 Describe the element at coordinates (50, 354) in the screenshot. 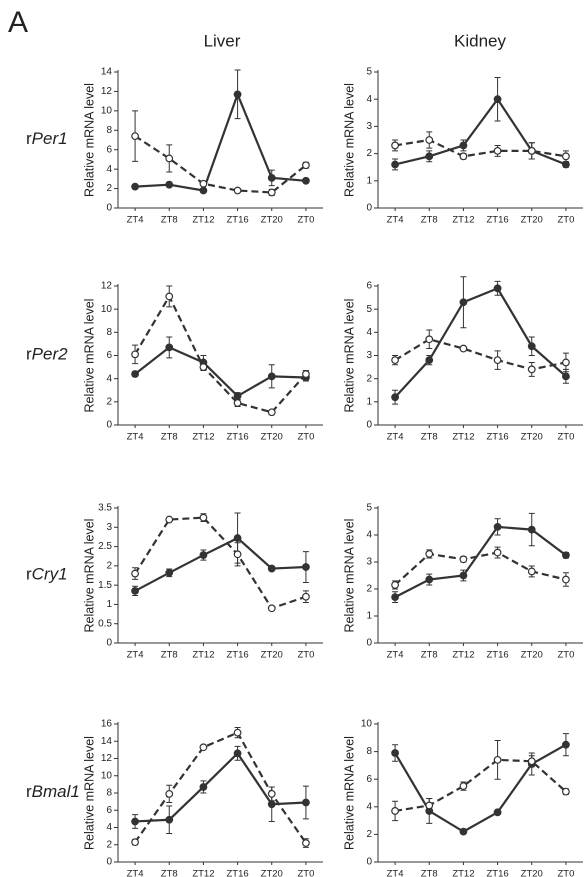

I see `row-label-gene: Per2` at that location.